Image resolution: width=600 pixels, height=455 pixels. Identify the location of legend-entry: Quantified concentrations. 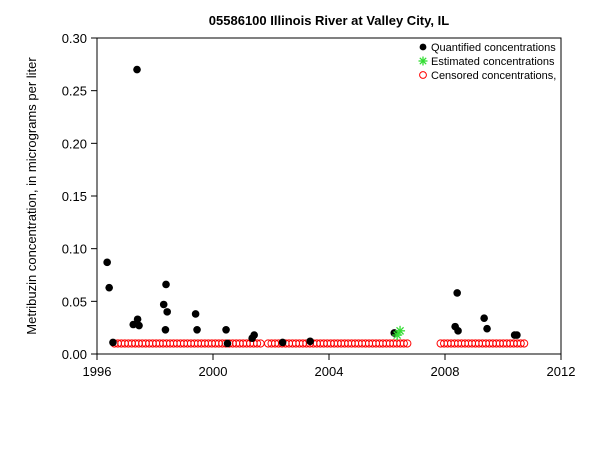
(487, 48).